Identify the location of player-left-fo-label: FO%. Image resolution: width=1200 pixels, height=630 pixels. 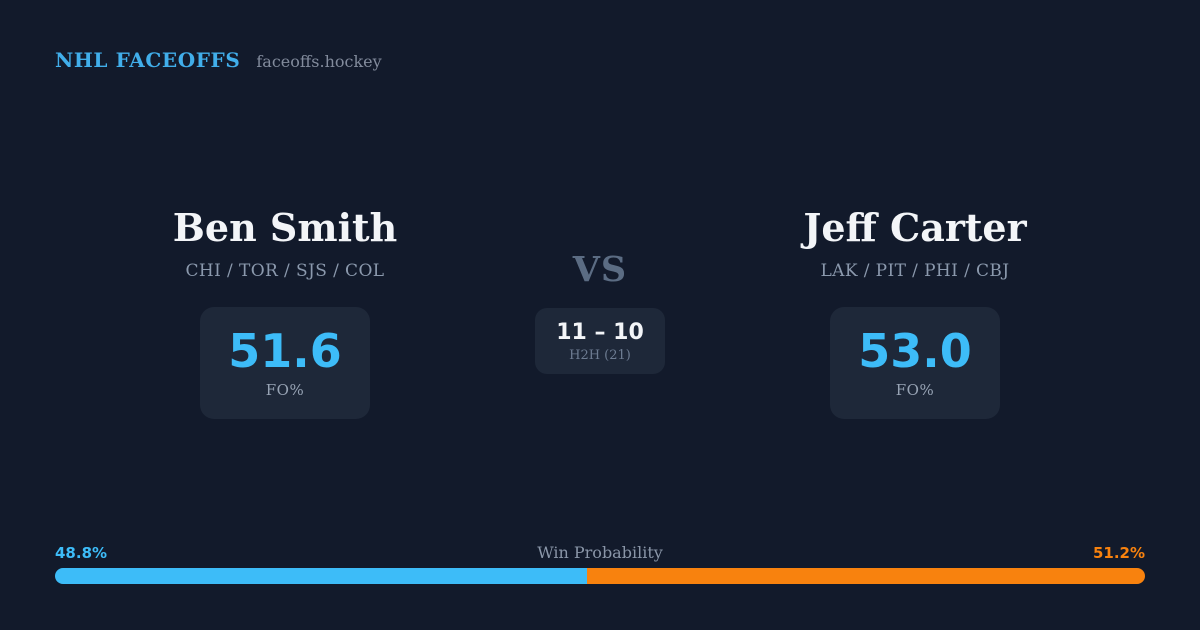
(285, 389).